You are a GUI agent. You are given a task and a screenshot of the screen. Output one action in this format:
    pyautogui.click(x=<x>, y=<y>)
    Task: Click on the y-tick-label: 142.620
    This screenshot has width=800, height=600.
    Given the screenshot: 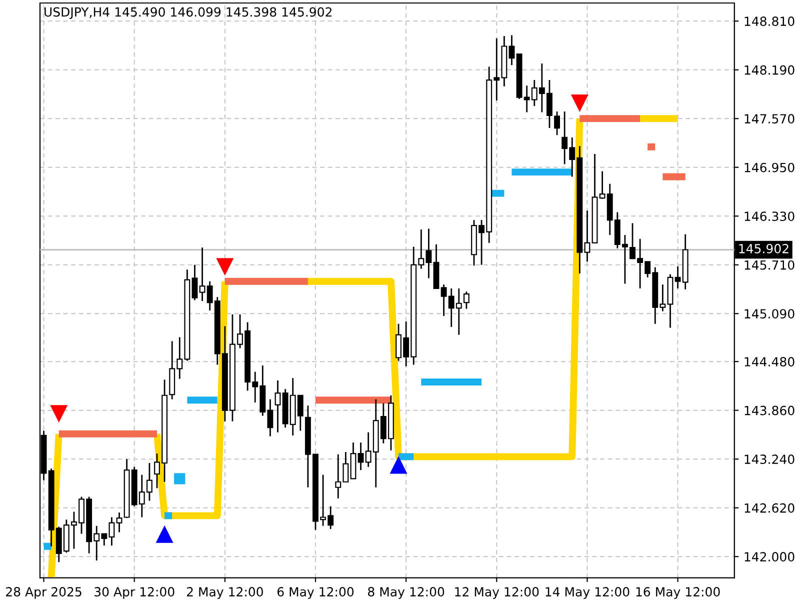 What is the action you would take?
    pyautogui.click(x=769, y=508)
    